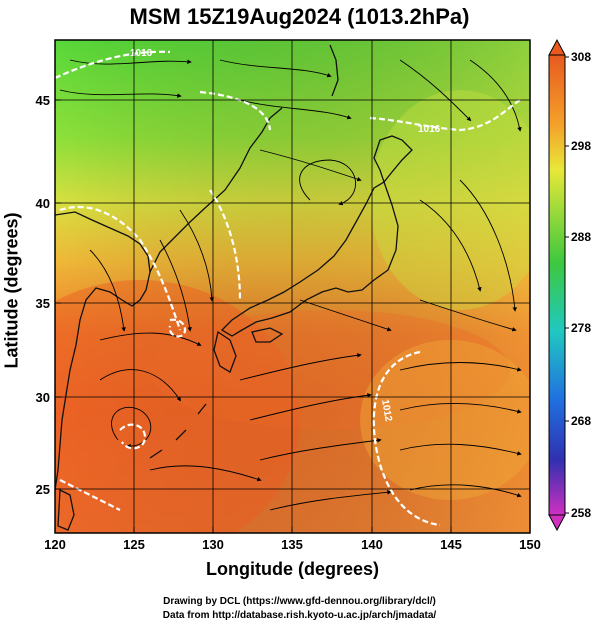  What do you see at coordinates (581, 57) in the screenshot?
I see `colorbar-tick-308: 308` at bounding box center [581, 57].